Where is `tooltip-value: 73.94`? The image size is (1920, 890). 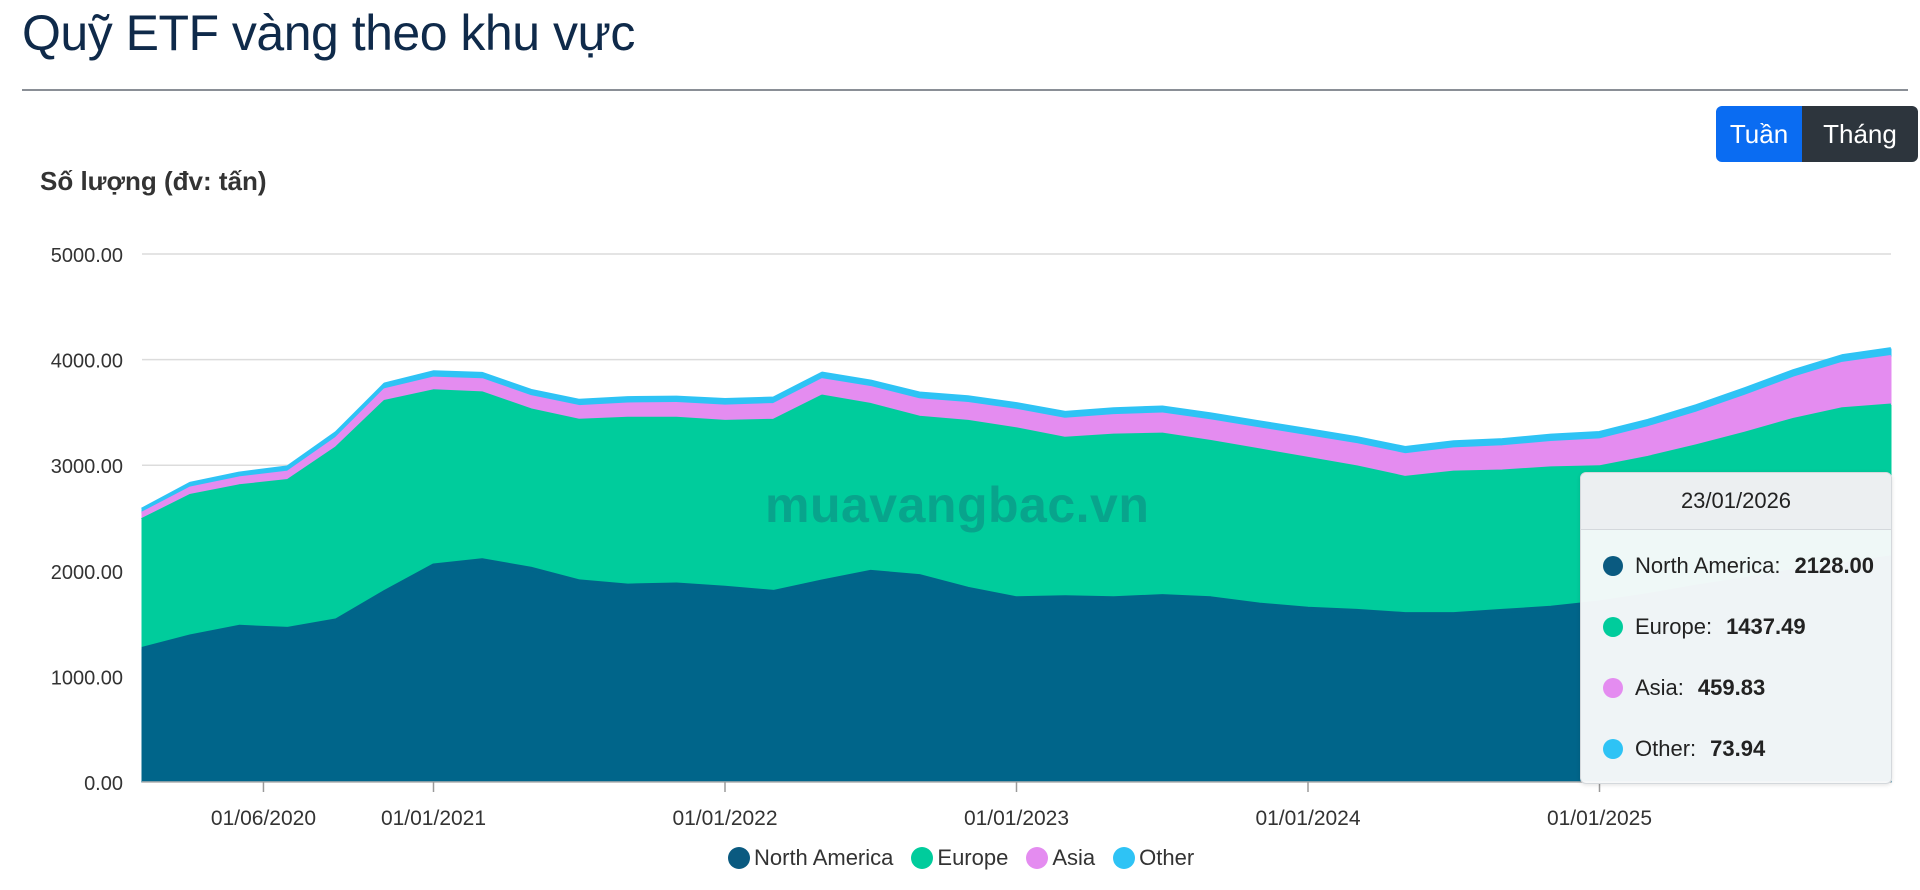
tooltip-value: 73.94 is located at coordinates (1738, 748).